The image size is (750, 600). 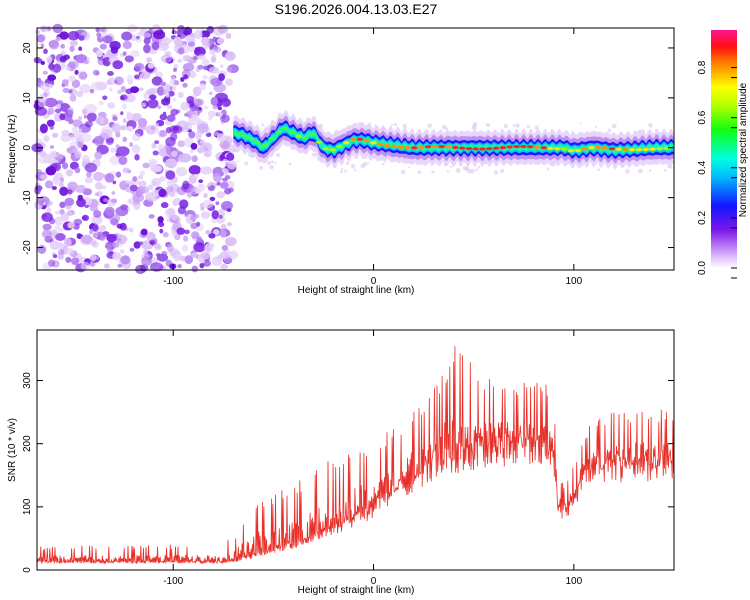 I want to click on colorbar-label: Normalized spectral amplitude, so click(x=743, y=149).